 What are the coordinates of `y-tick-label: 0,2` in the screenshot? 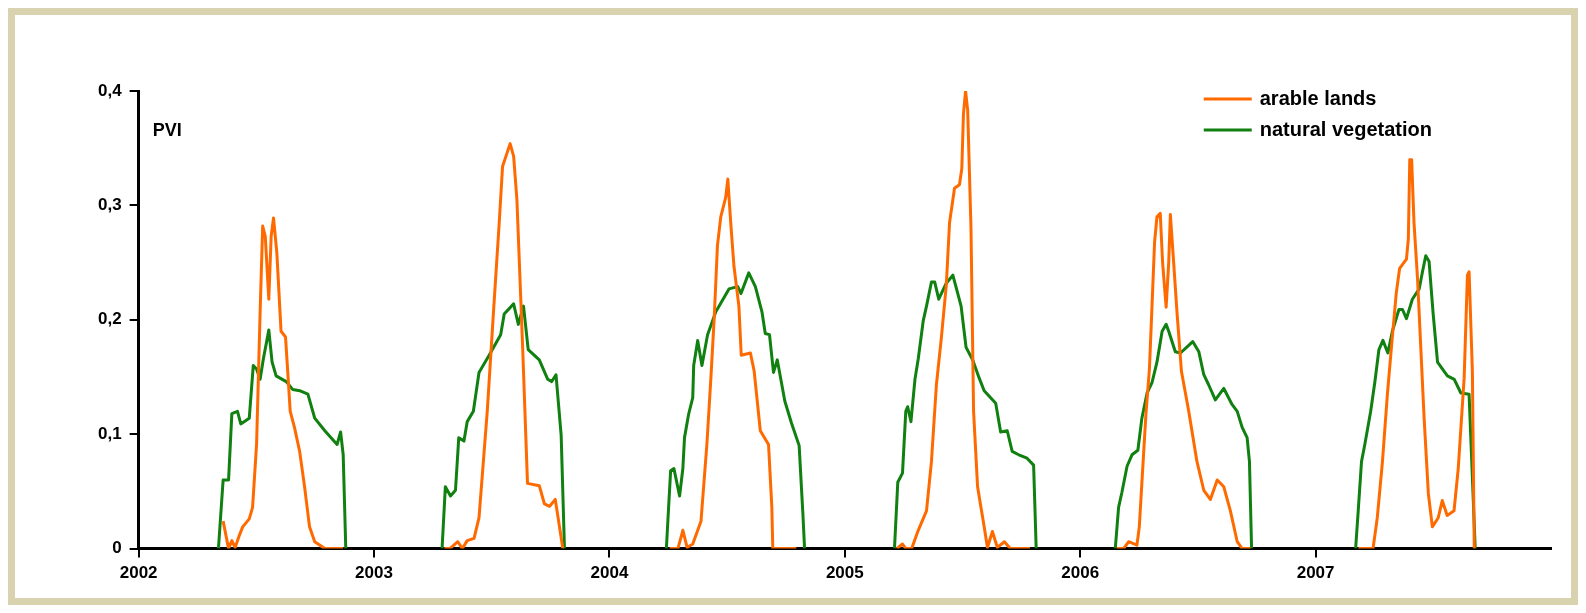 It's located at (109, 319).